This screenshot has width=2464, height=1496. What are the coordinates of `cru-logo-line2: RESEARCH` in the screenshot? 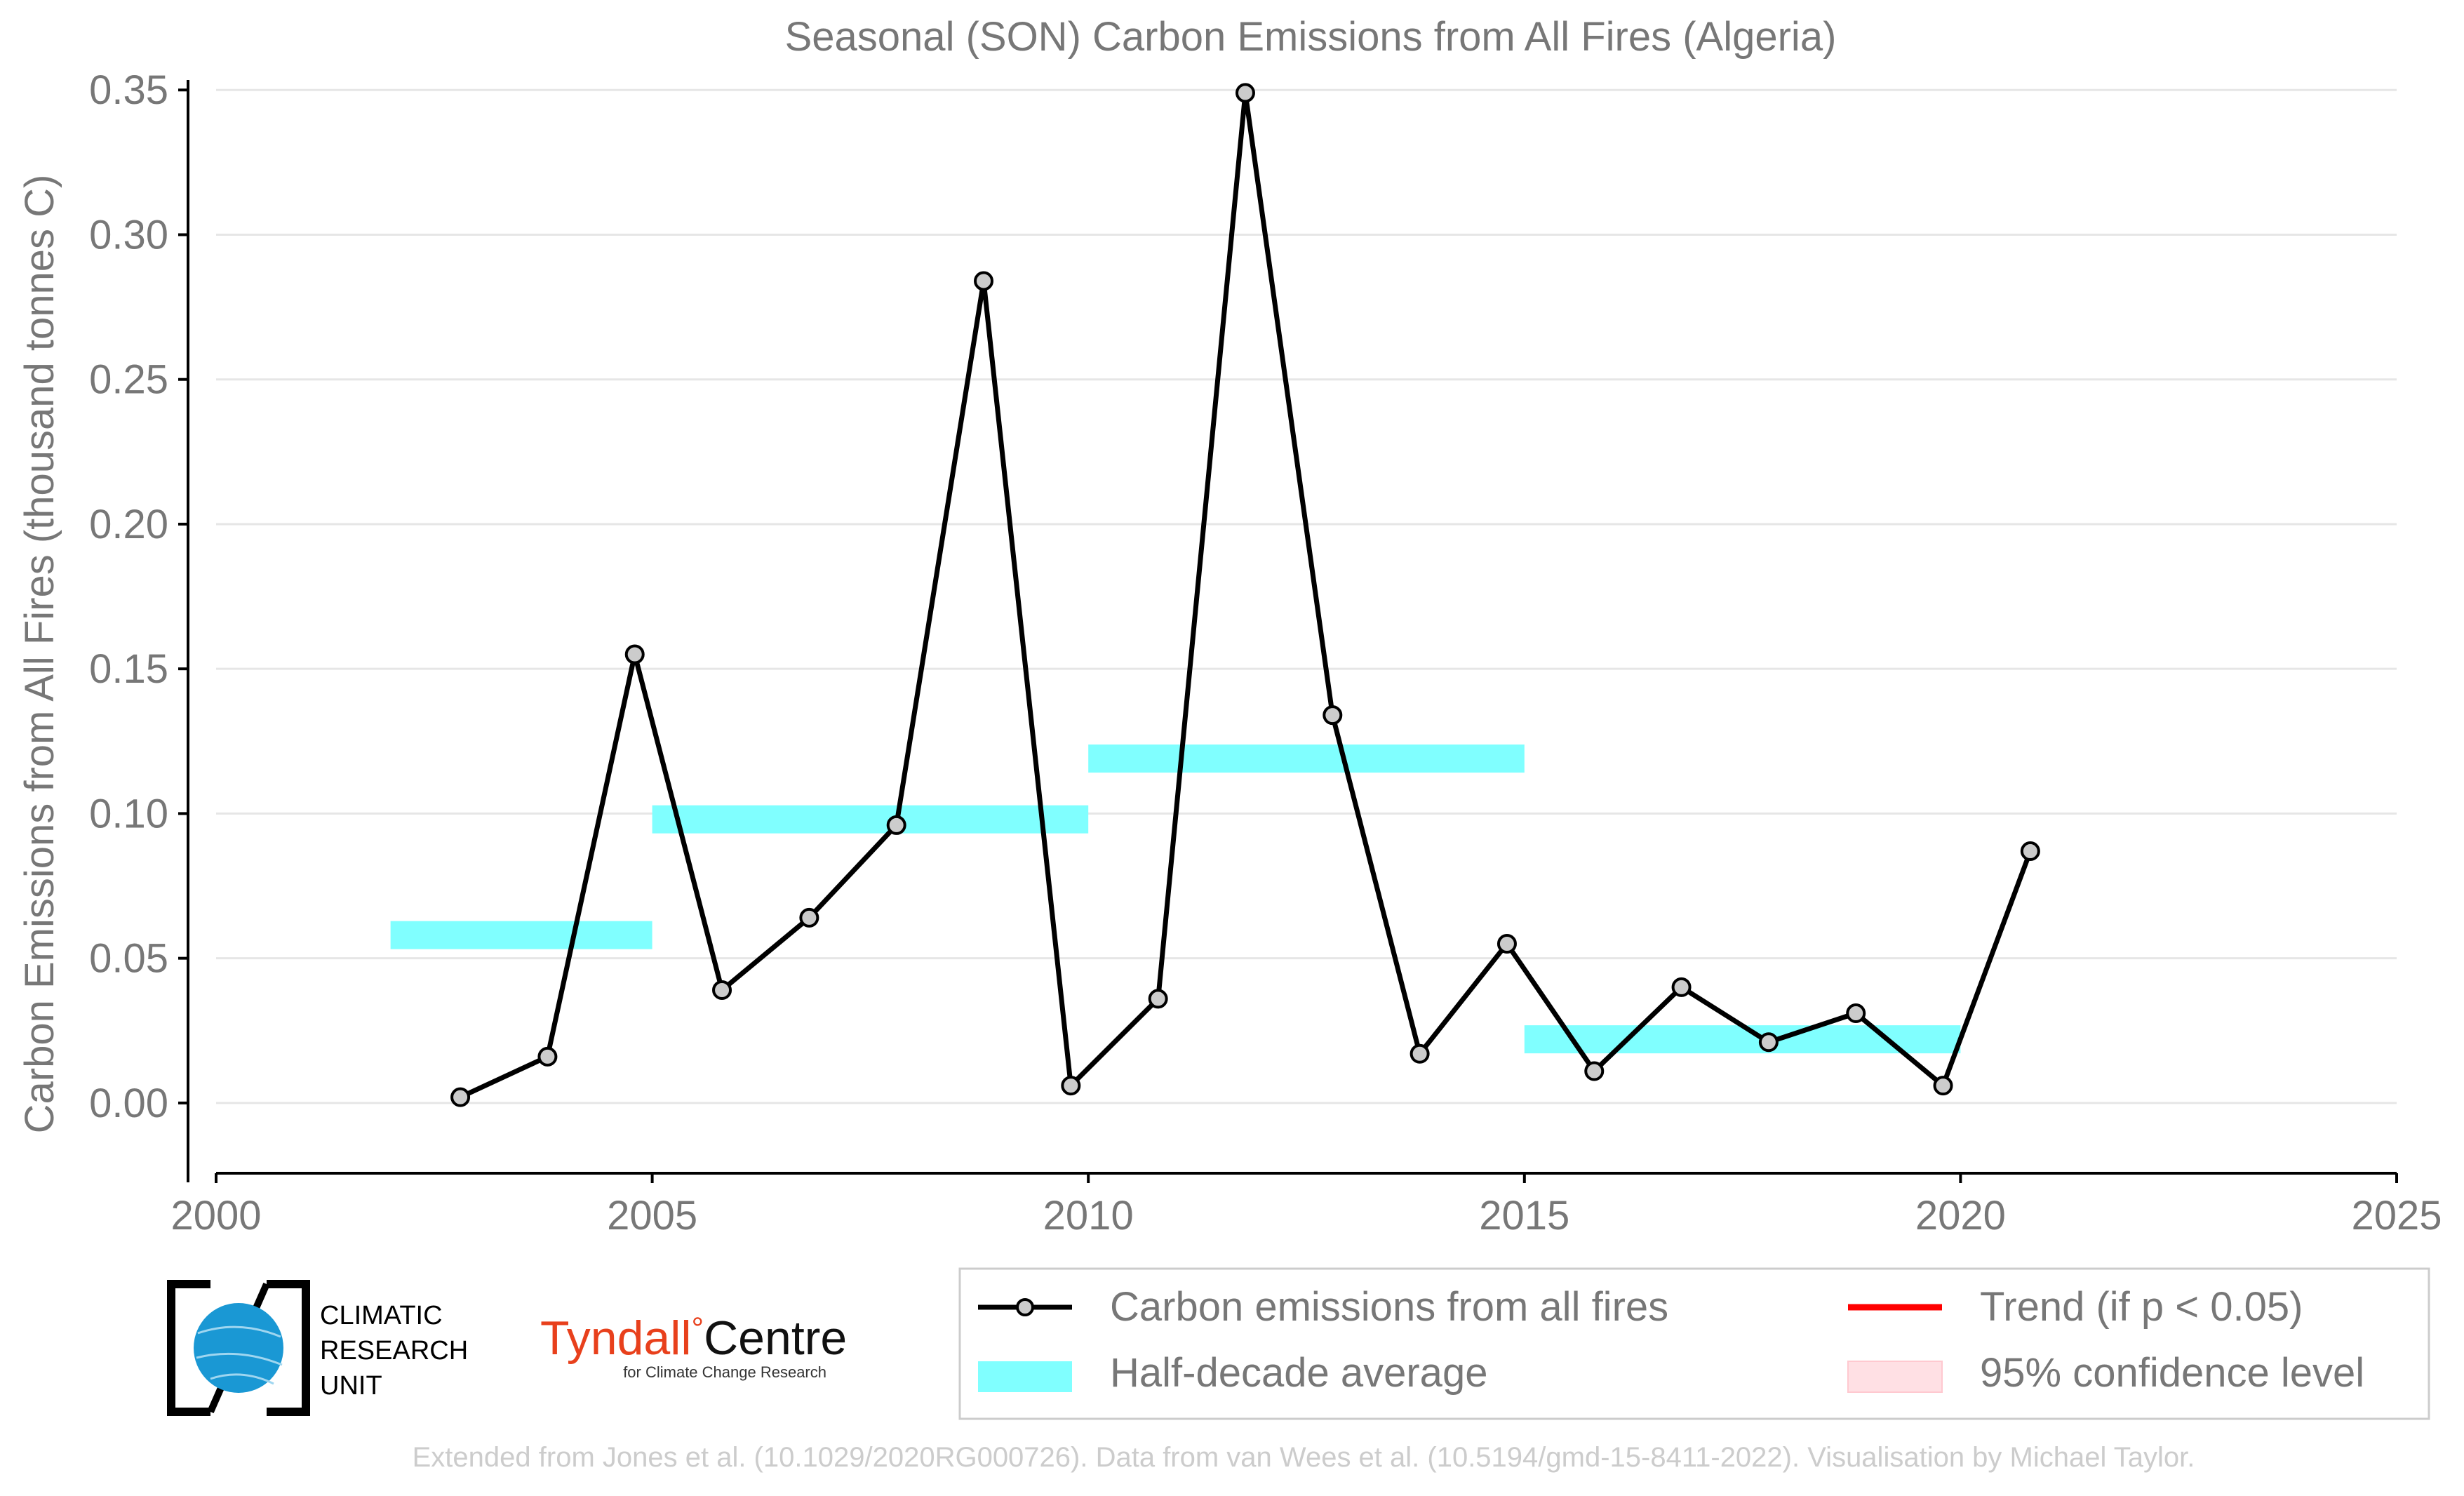 It's located at (394, 1350).